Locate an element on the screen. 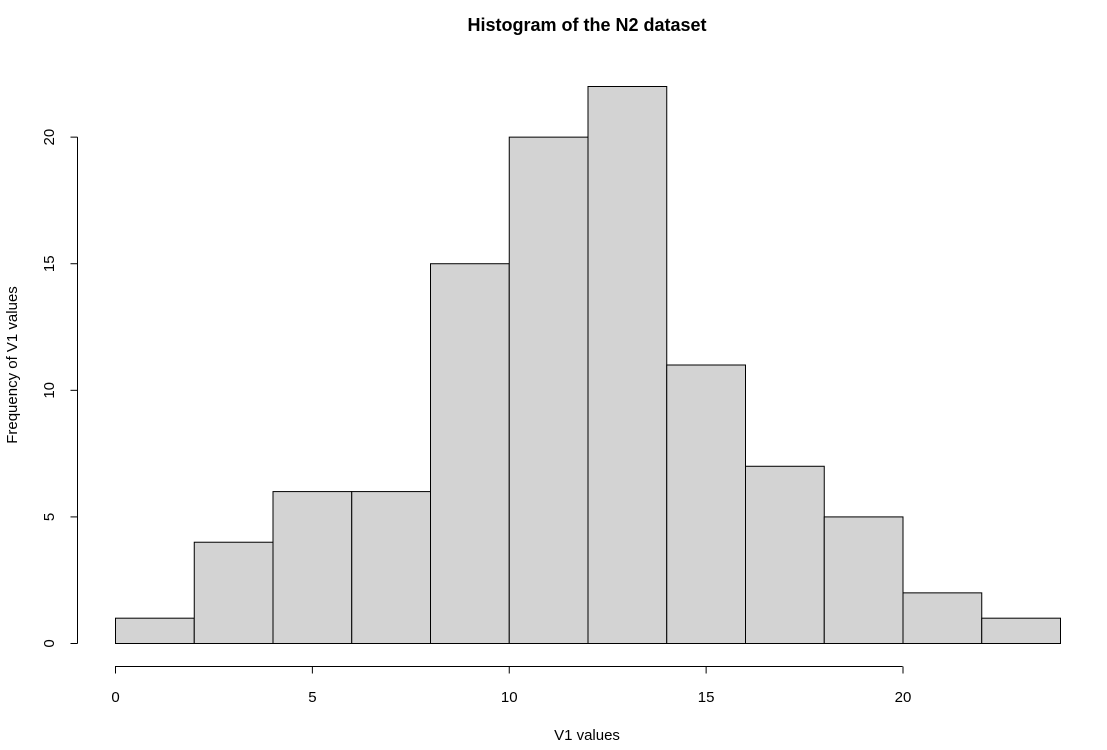 The image size is (1107, 750). x-axis: 0 5 10 15 20 is located at coordinates (511, 686).